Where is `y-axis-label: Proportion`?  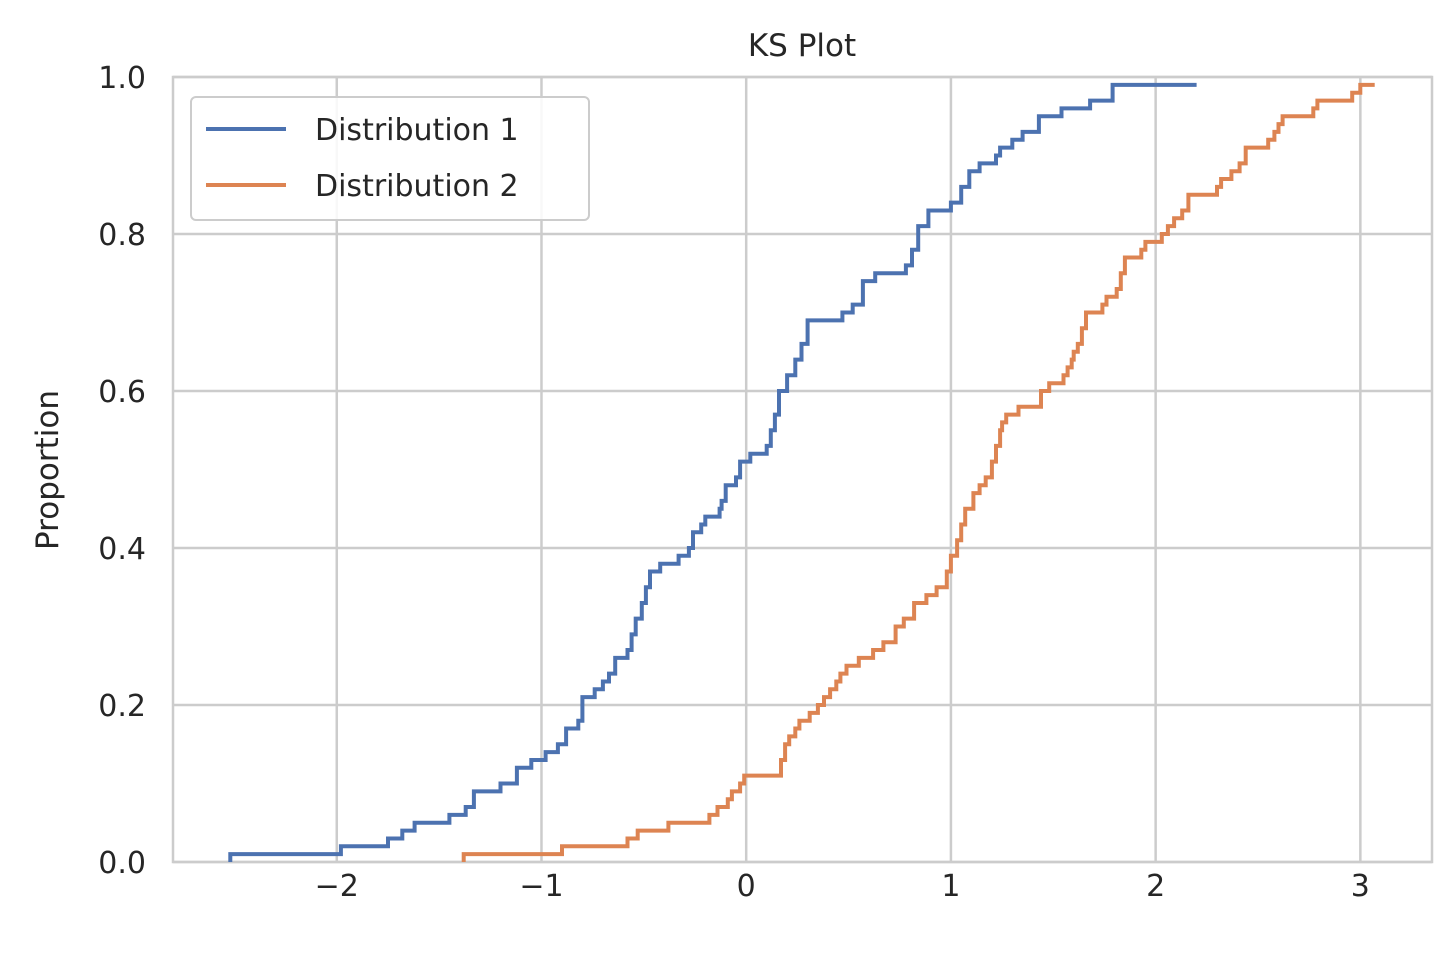 y-axis-label: Proportion is located at coordinates (48, 470).